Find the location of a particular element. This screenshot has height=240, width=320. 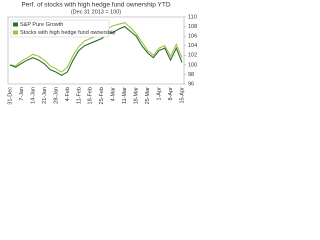

y-tick-label: 104 is located at coordinates (192, 46).